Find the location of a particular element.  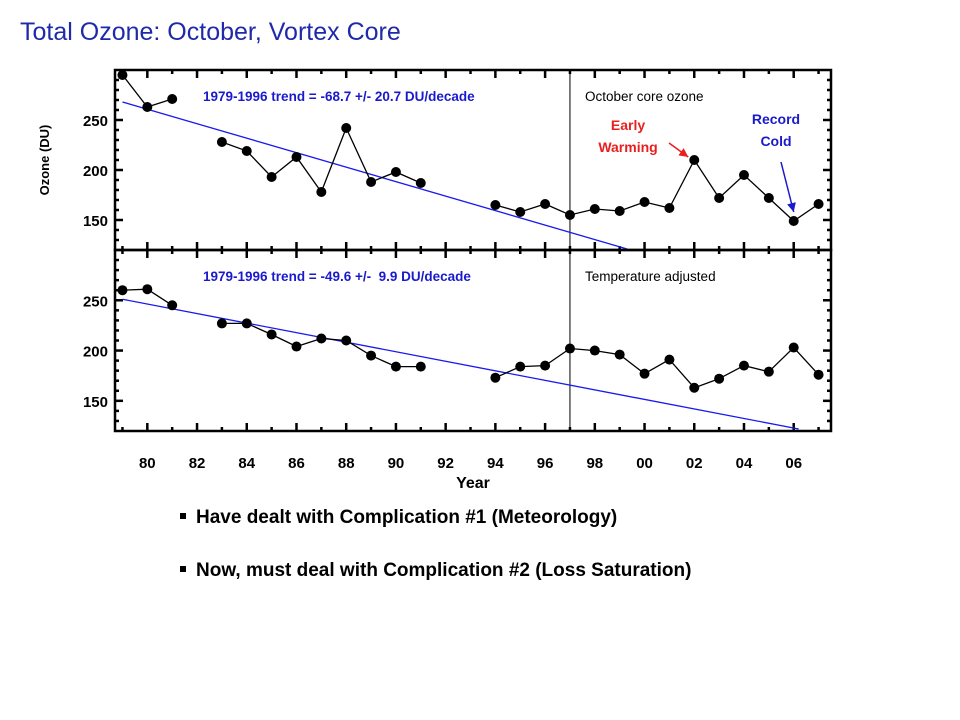

x-tick-label: 90 is located at coordinates (396, 463).